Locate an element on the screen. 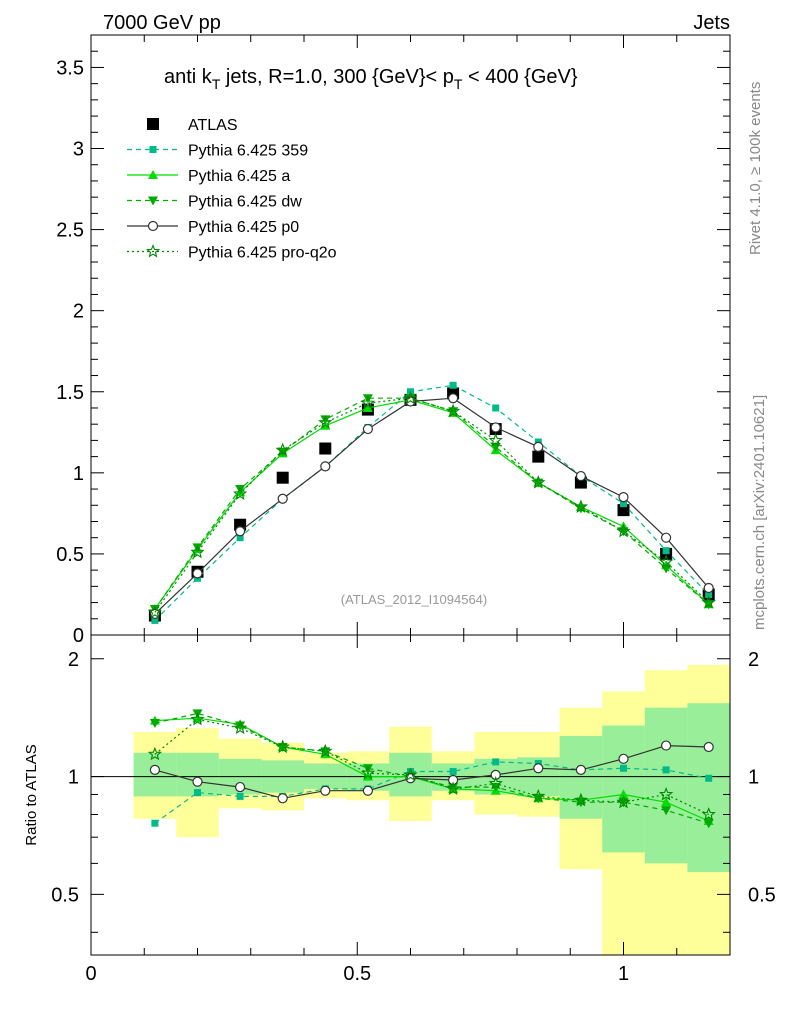  title-sub-1: T is located at coordinates (216, 84).